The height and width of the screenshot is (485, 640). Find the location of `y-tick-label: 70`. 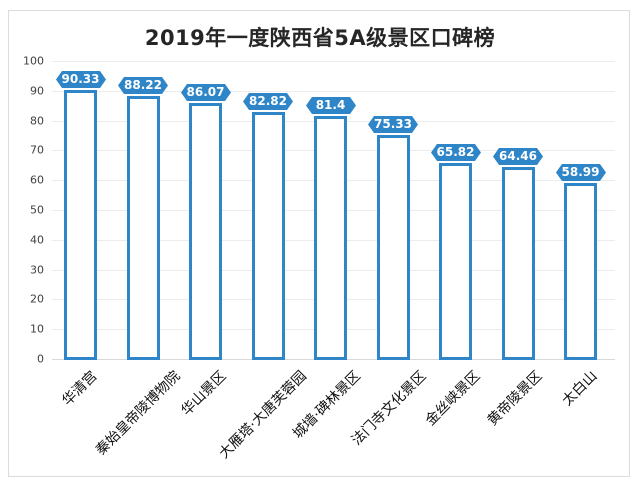

y-tick-label: 70 is located at coordinates (37, 150).